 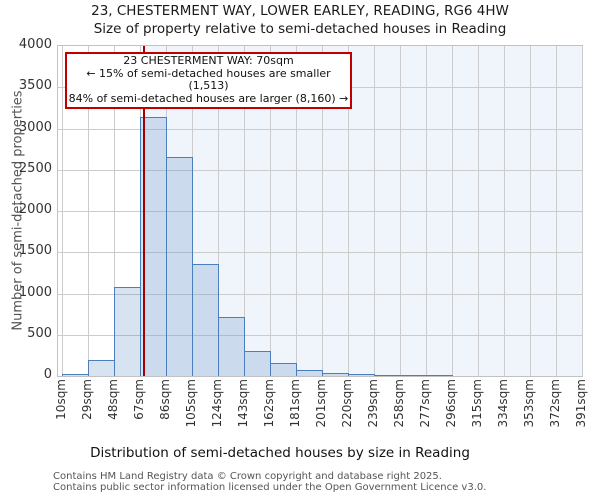 What do you see at coordinates (35, 127) in the screenshot?
I see `y-tick-label: 3000` at bounding box center [35, 127].